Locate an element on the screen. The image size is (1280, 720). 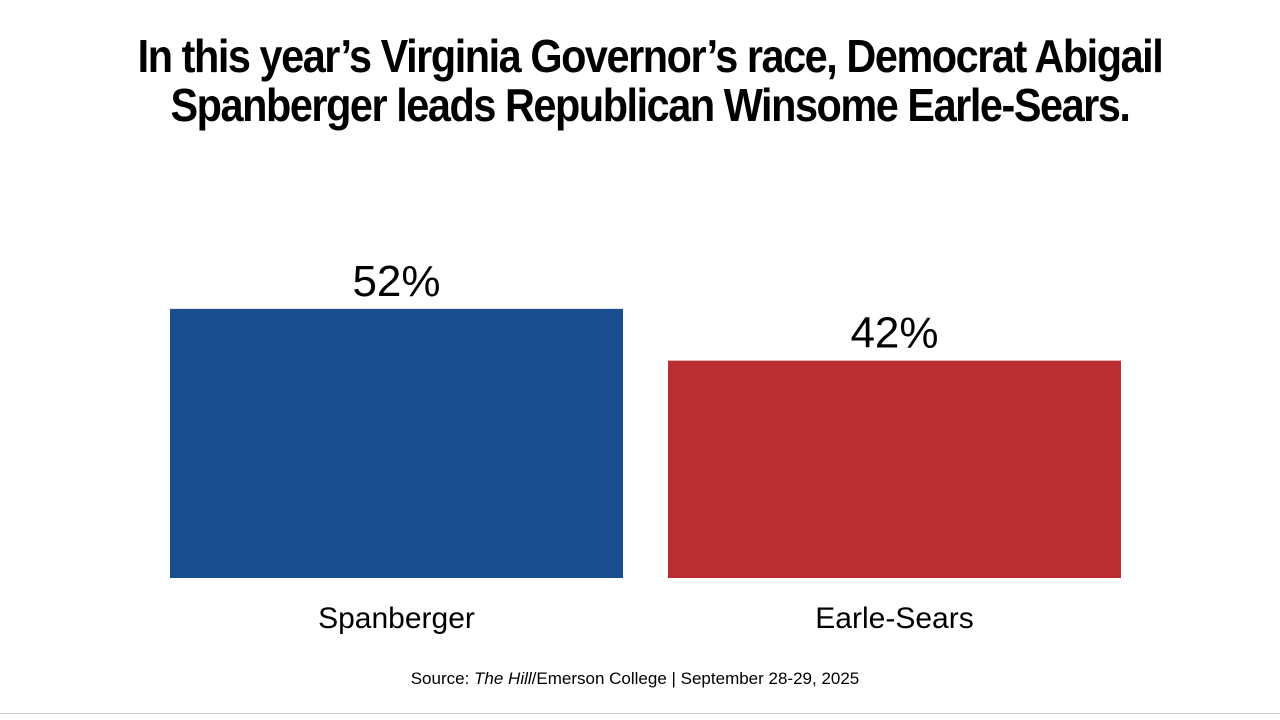
source-prefix: Source: is located at coordinates (442, 678).